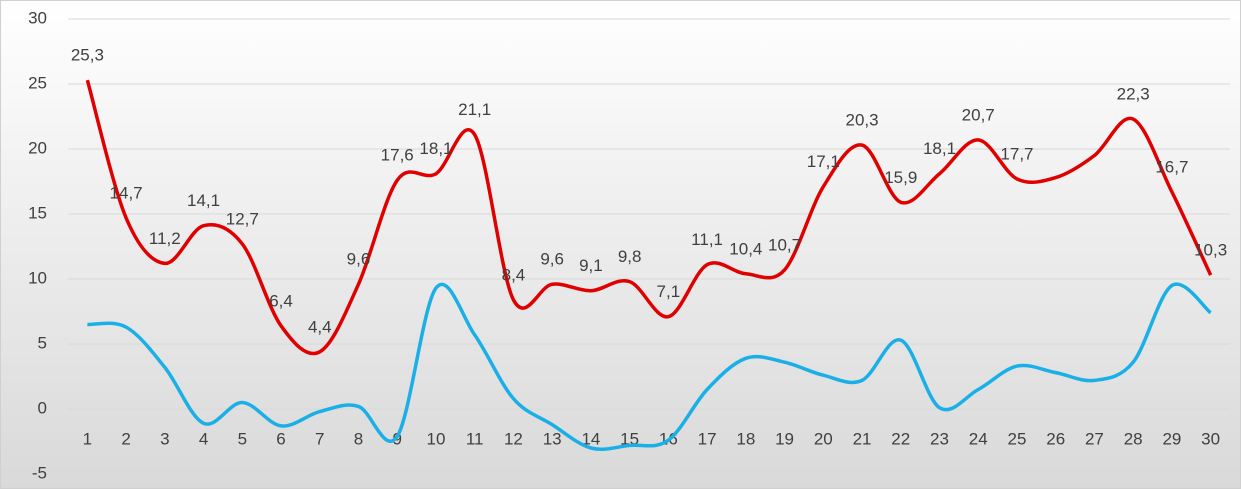 This screenshot has width=1241, height=489. I want to click on x-tick-label: 19, so click(784, 438).